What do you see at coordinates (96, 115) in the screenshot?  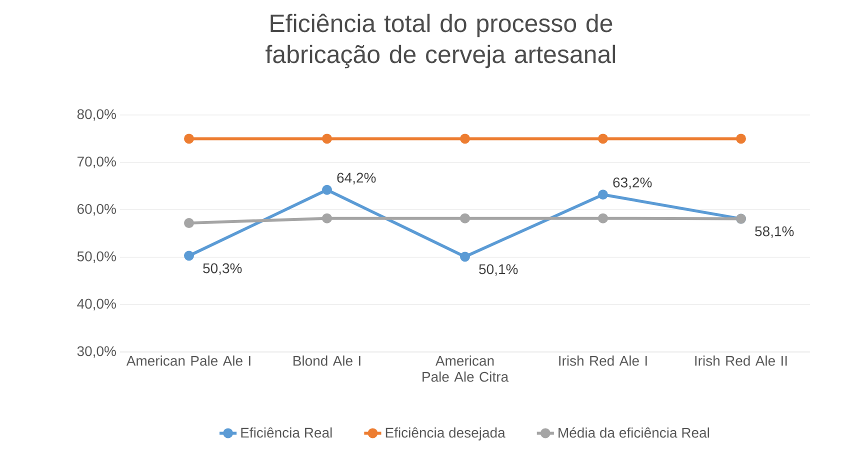 I see `y-tick-label: 80,0%` at bounding box center [96, 115].